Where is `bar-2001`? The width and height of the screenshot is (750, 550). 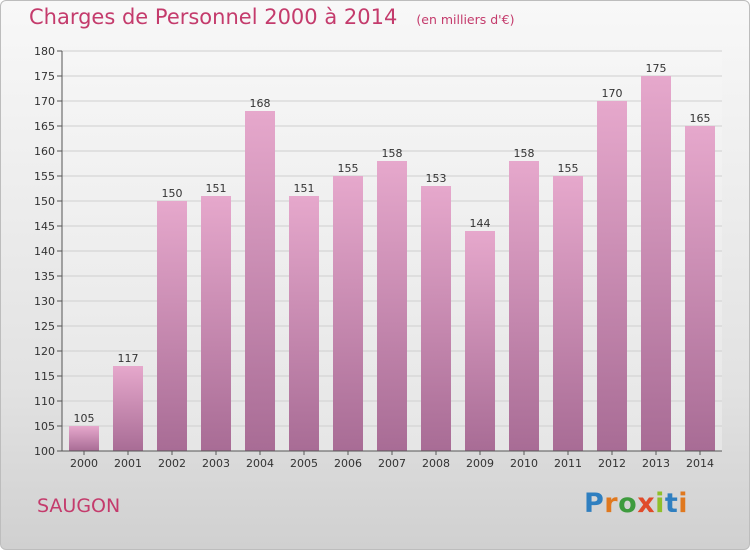
bar-2001 is located at coordinates (128, 408).